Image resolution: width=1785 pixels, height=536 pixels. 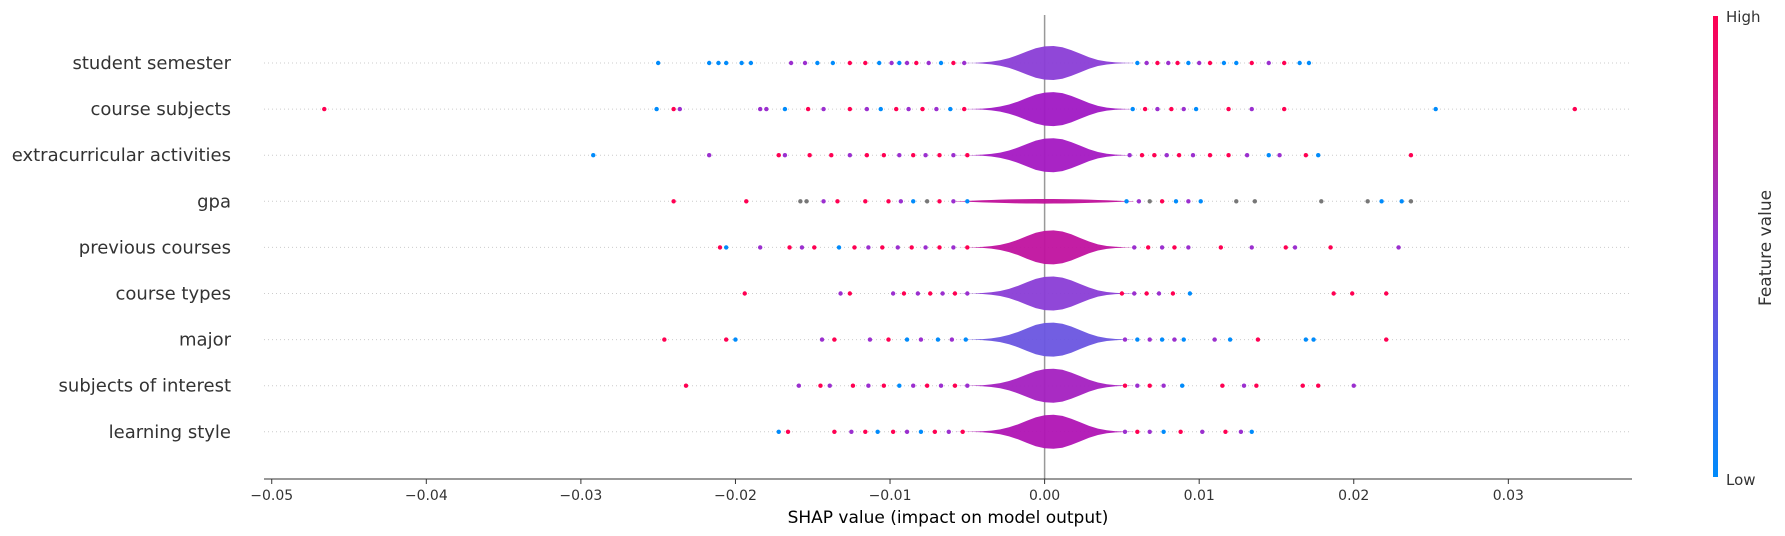 I want to click on x-tick-label: 0.00, so click(x=1044, y=496).